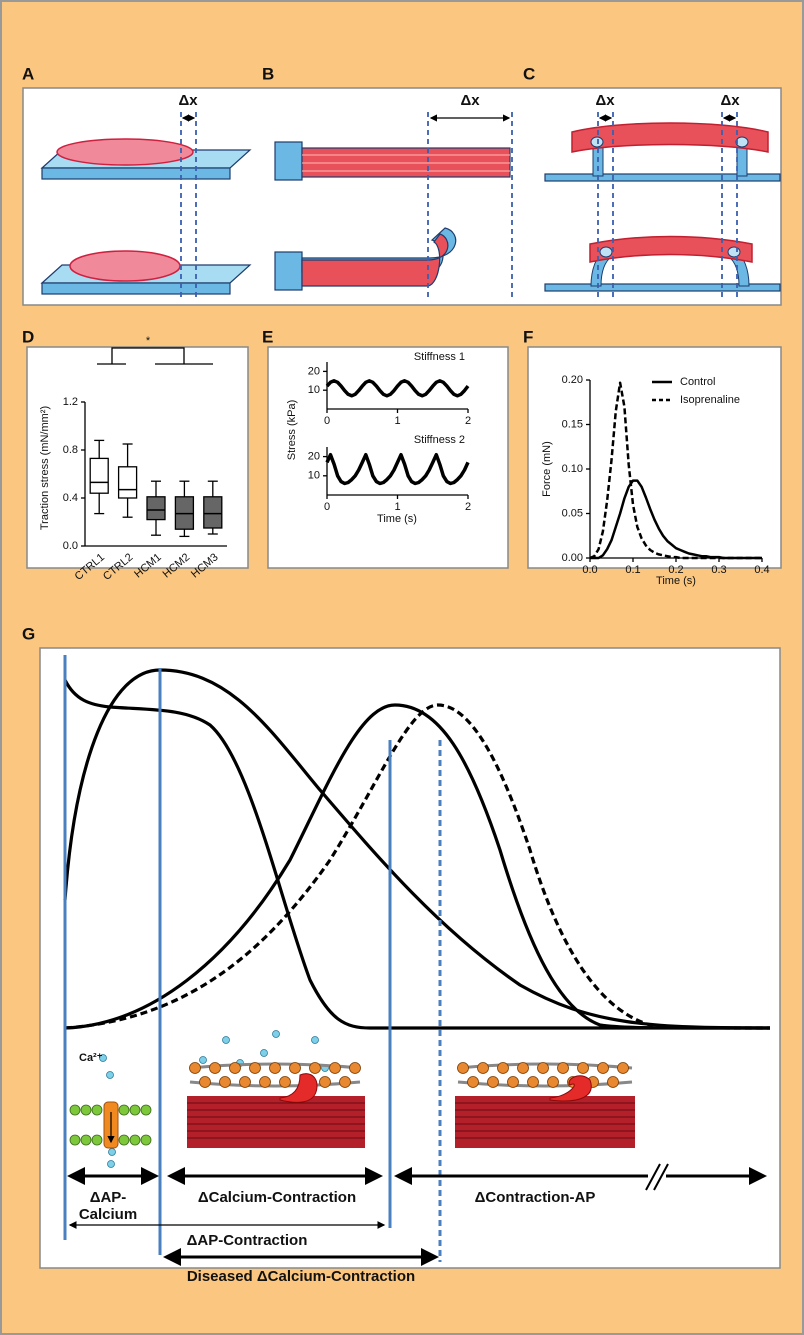 The width and height of the screenshot is (804, 1335). What do you see at coordinates (148, 341) in the screenshot?
I see `annotation: *` at bounding box center [148, 341].